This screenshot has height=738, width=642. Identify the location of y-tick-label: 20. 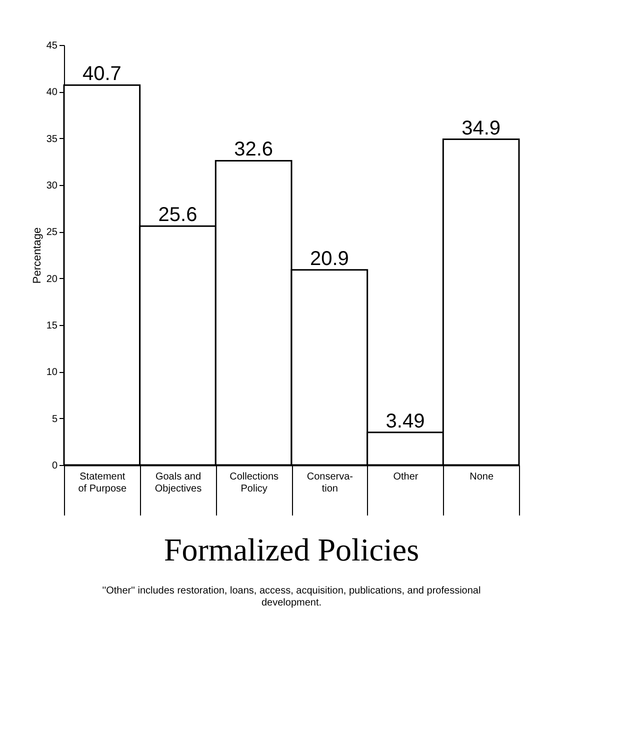
(52, 279).